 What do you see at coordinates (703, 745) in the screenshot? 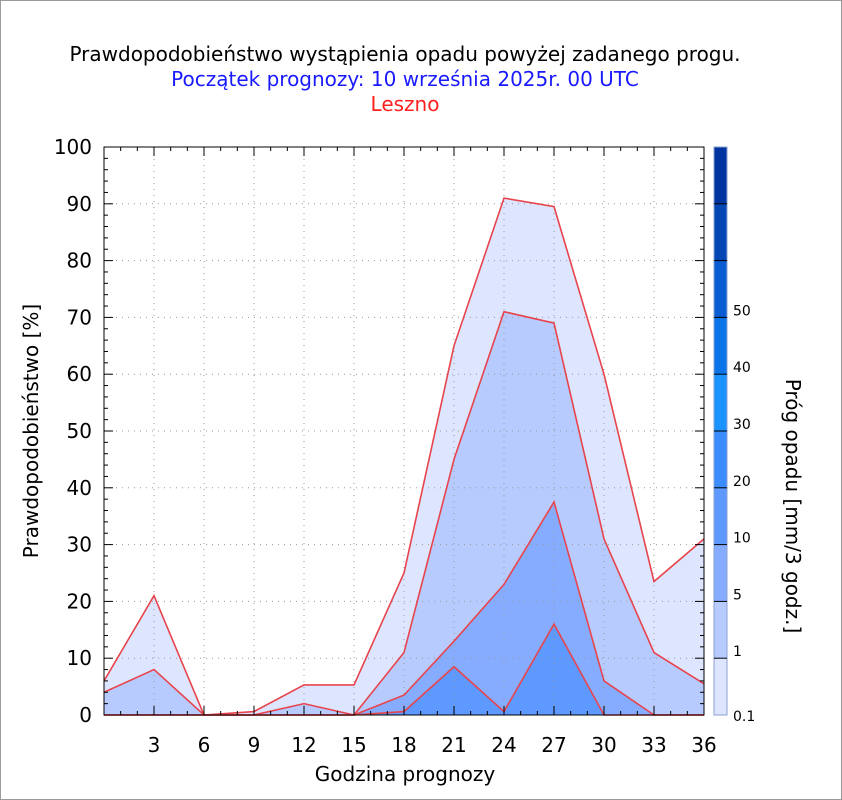
I see `x-tick-label: 36` at bounding box center [703, 745].